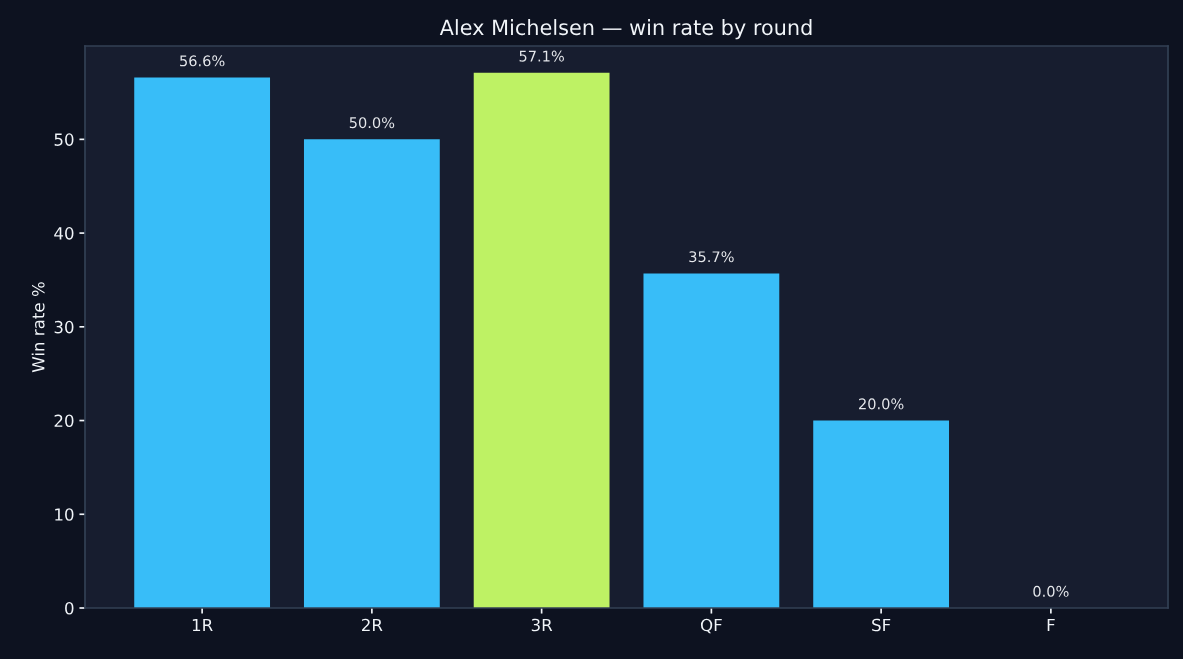 The height and width of the screenshot is (659, 1183). I want to click on x-tick-label: 2R, so click(372, 625).